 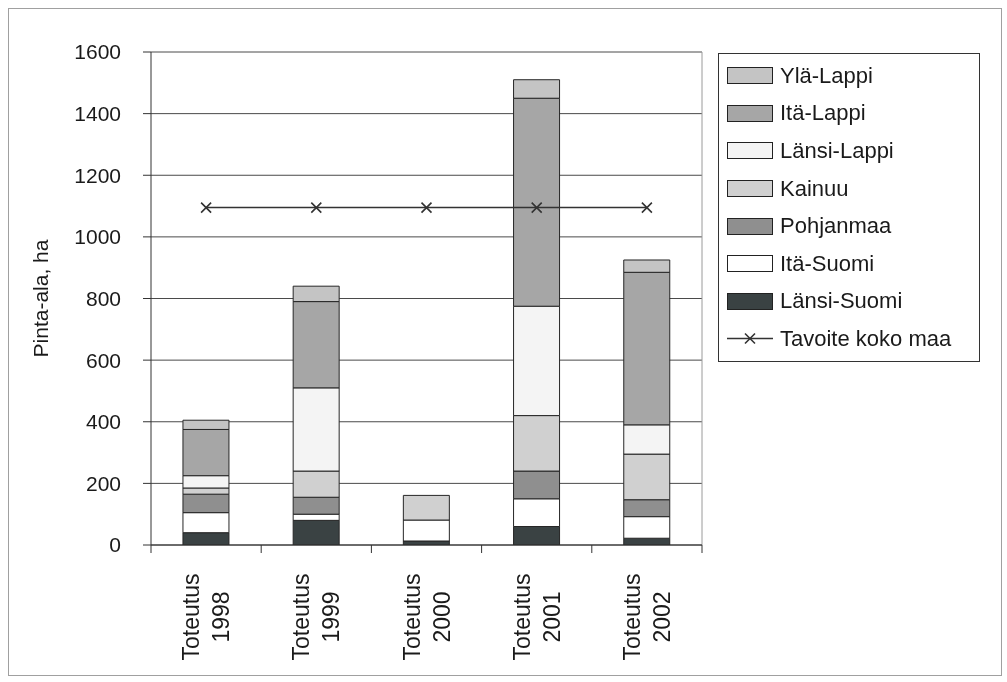 What do you see at coordinates (836, 226) in the screenshot?
I see `legend-label: Pohjanmaa` at bounding box center [836, 226].